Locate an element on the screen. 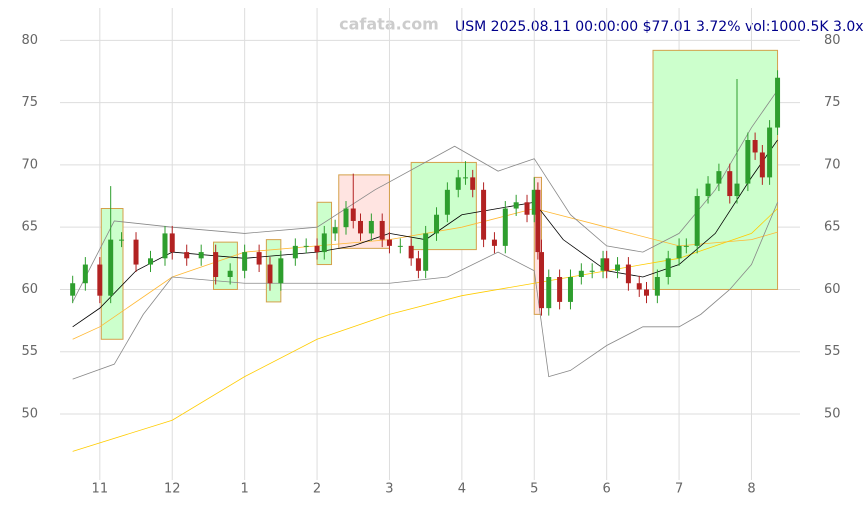  x-tick-label: 12 is located at coordinates (172, 489).